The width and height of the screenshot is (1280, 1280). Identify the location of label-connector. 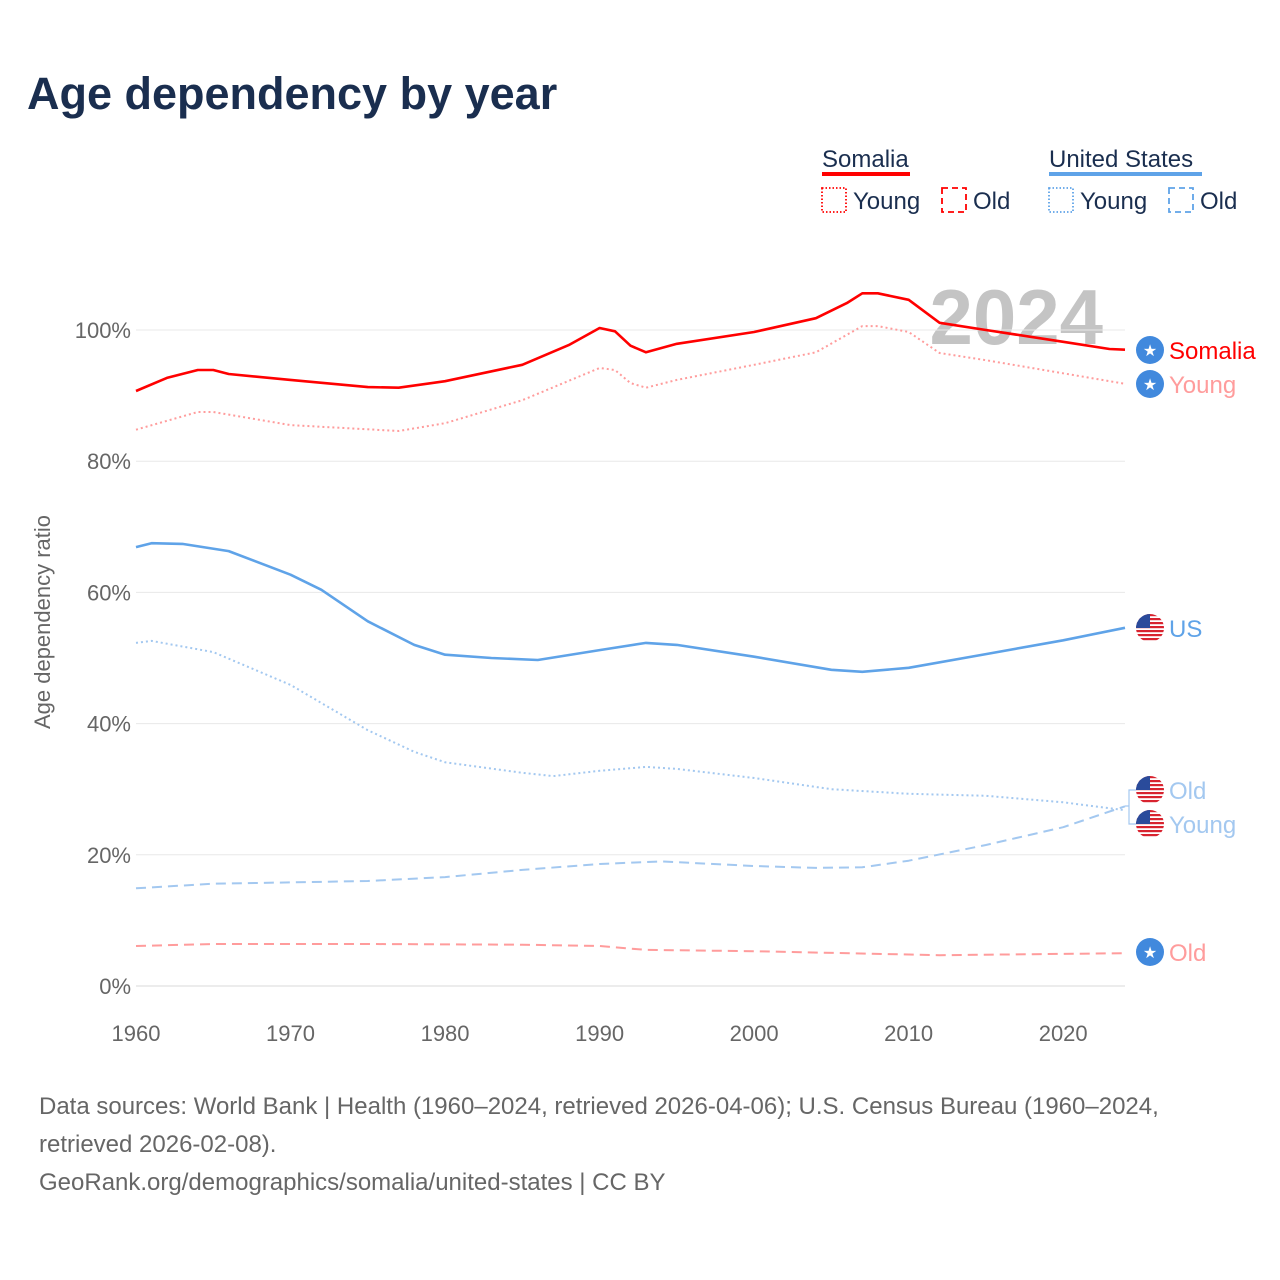
(1131, 807).